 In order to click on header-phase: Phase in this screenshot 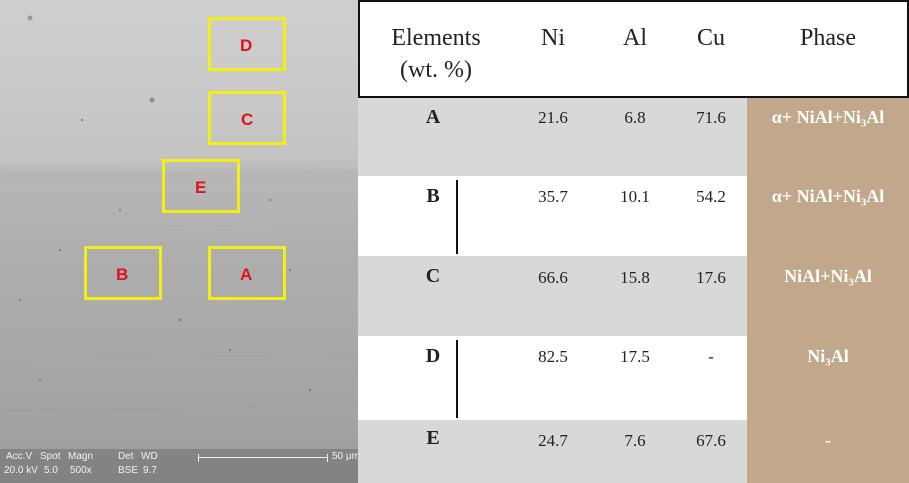, I will do `click(828, 38)`.